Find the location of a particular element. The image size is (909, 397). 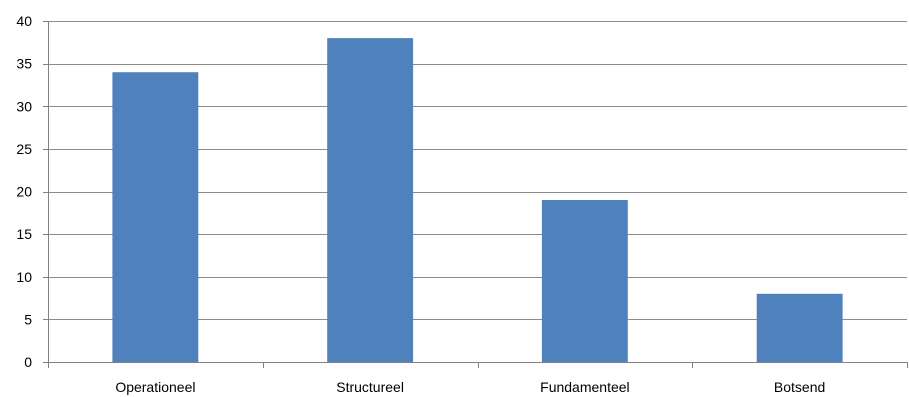

y-axis-tick-labels: 0 5 10 15 20 25 30 35 40 is located at coordinates (24, 191).